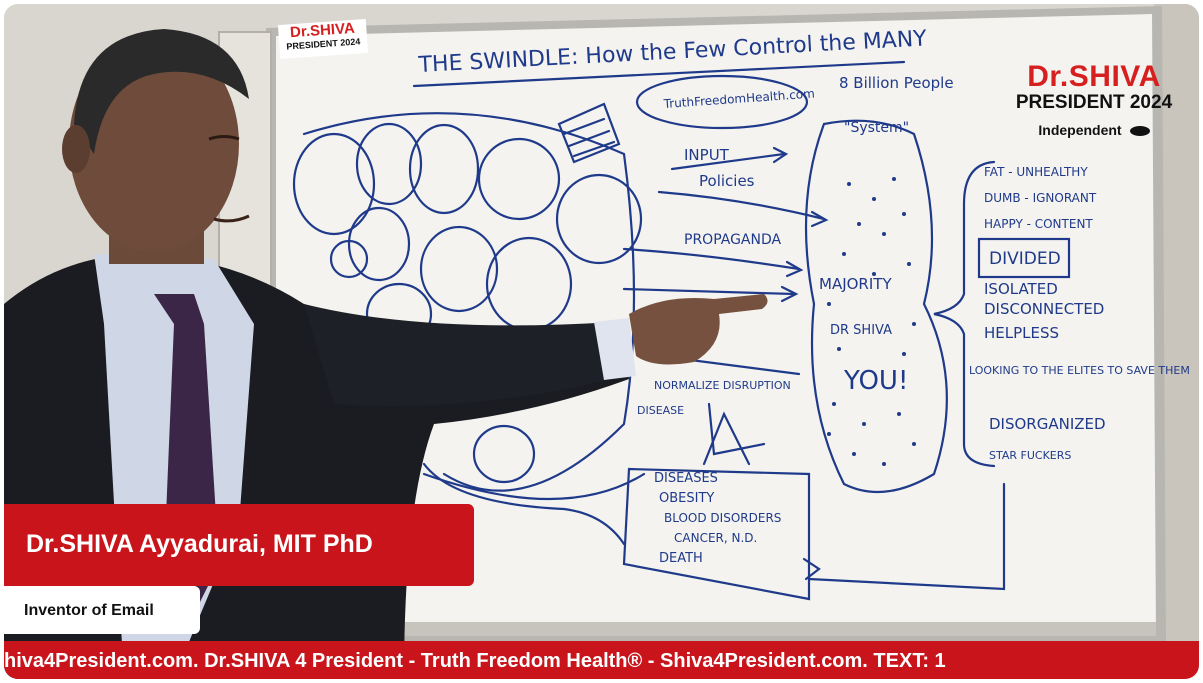 Image resolution: width=1203 pixels, height=683 pixels. Describe the element at coordinates (681, 558) in the screenshot. I see `wb-disease-box-4: DEATH` at that location.